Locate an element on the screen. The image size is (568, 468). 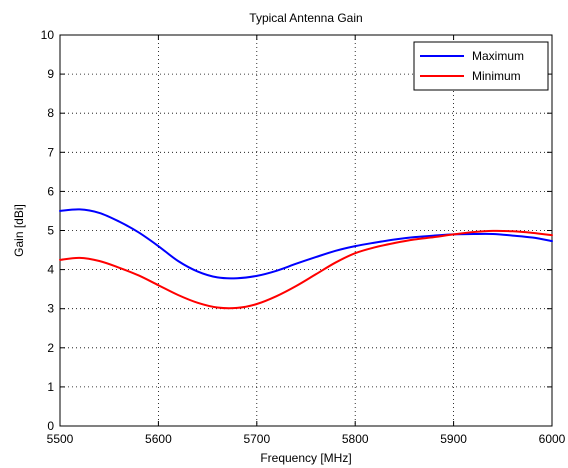
series-line-maximum is located at coordinates (306, 244).